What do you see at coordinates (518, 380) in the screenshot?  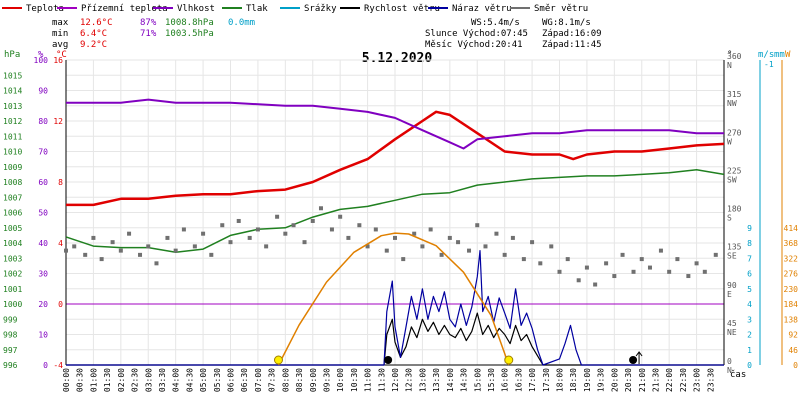 I see `x-tick-33: 16:30` at bounding box center [518, 380].